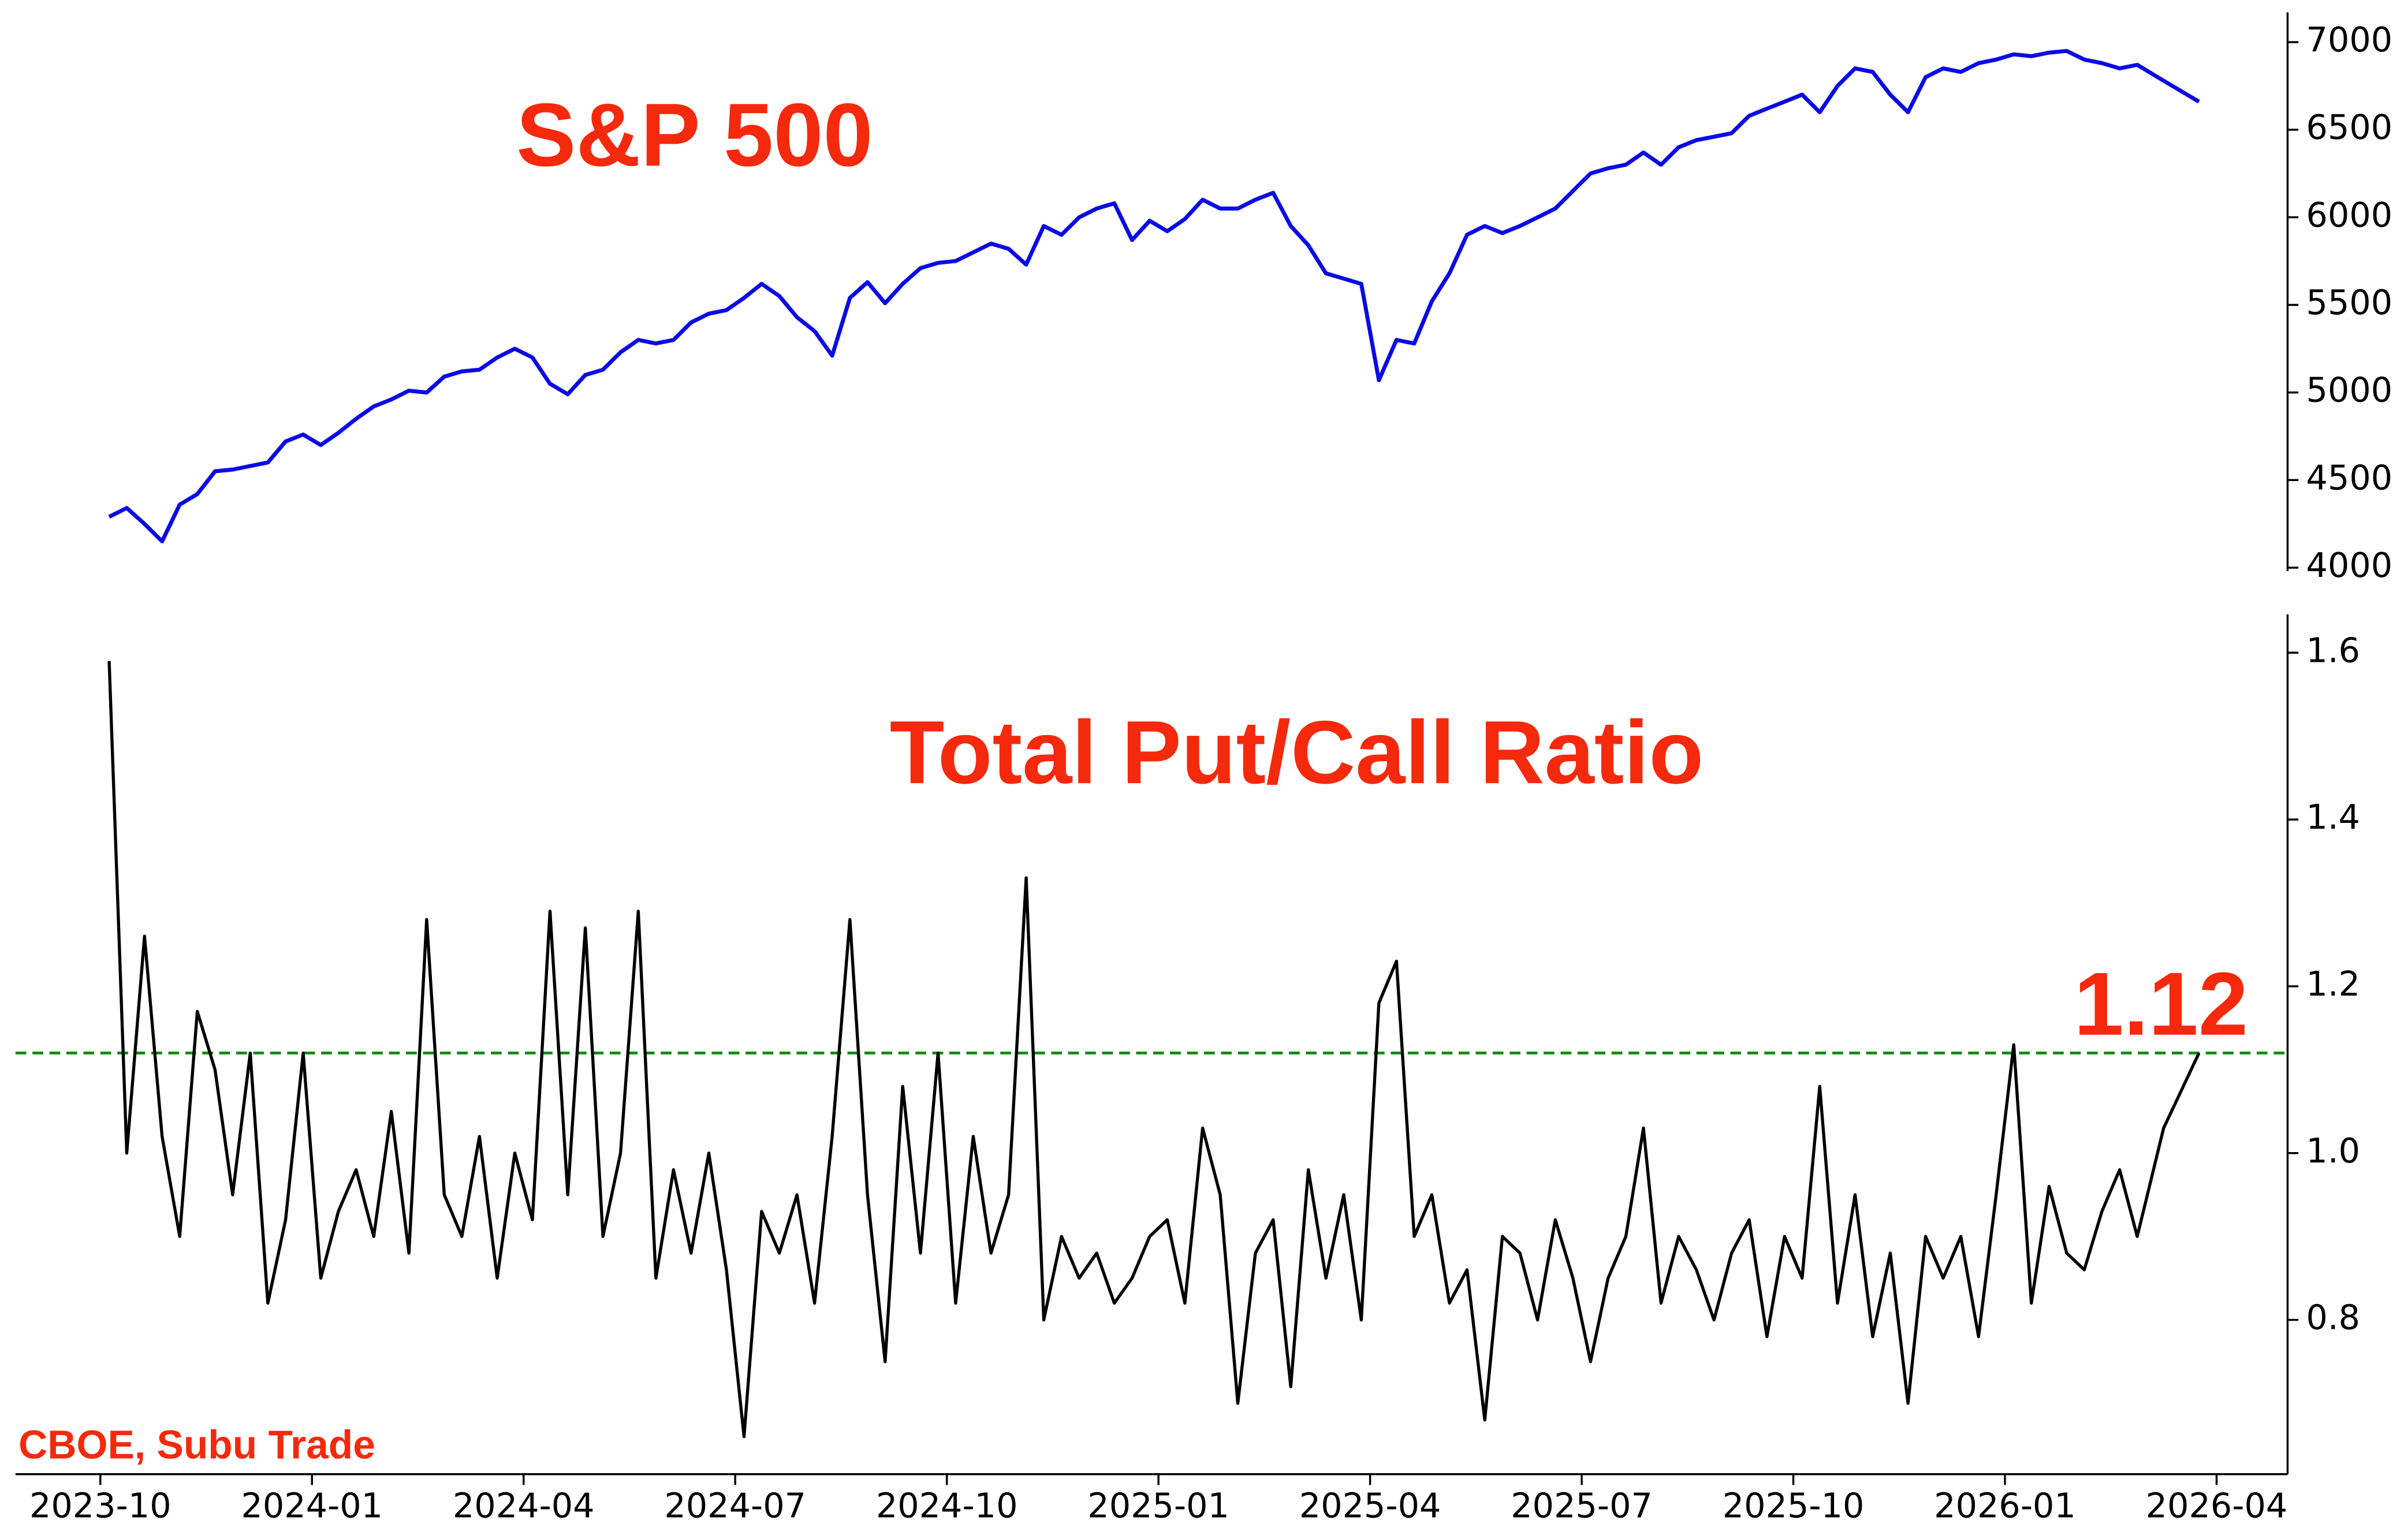 The height and width of the screenshot is (1539, 2408). What do you see at coordinates (1794, 1506) in the screenshot?
I see `x-tick-label: 2025-10` at bounding box center [1794, 1506].